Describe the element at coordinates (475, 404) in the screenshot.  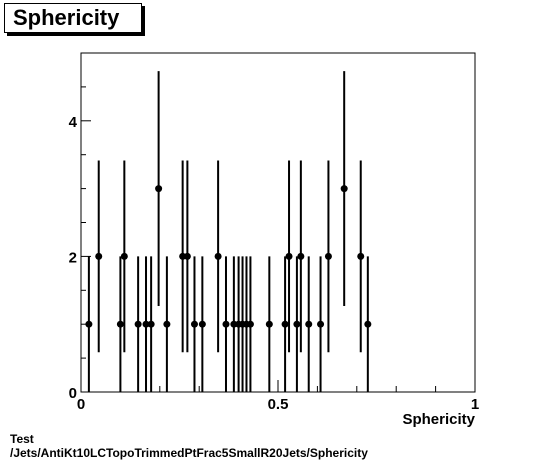
I see `x-tick-label: 1` at that location.